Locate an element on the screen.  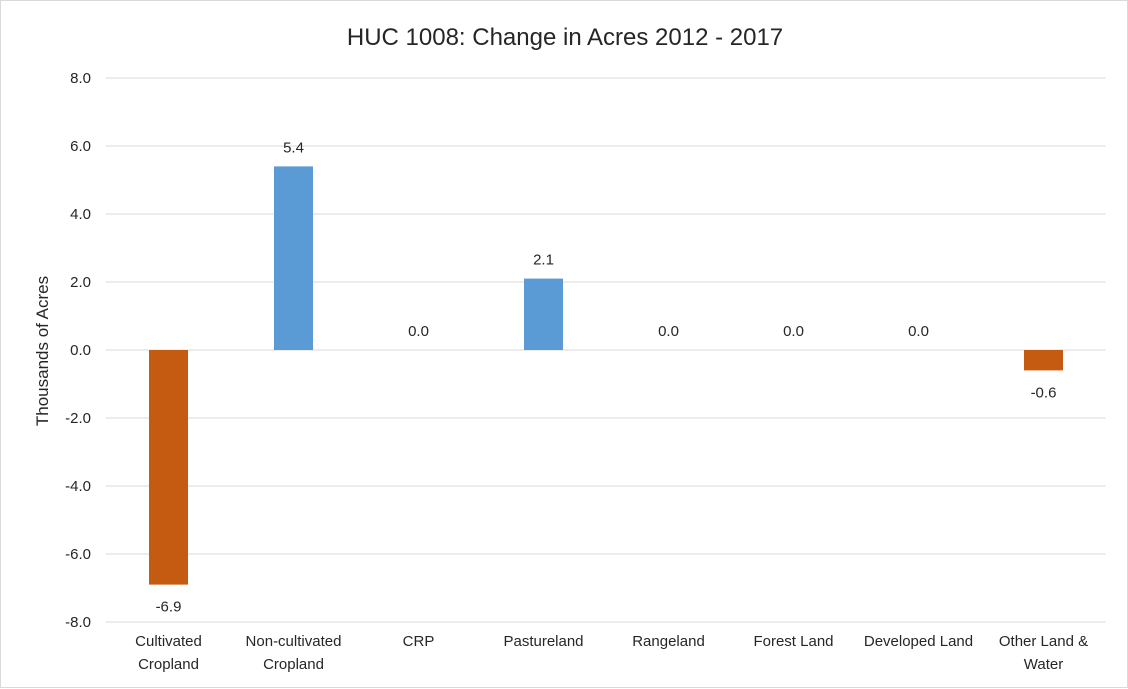
y-tick-label: 0.0 is located at coordinates (80, 350).